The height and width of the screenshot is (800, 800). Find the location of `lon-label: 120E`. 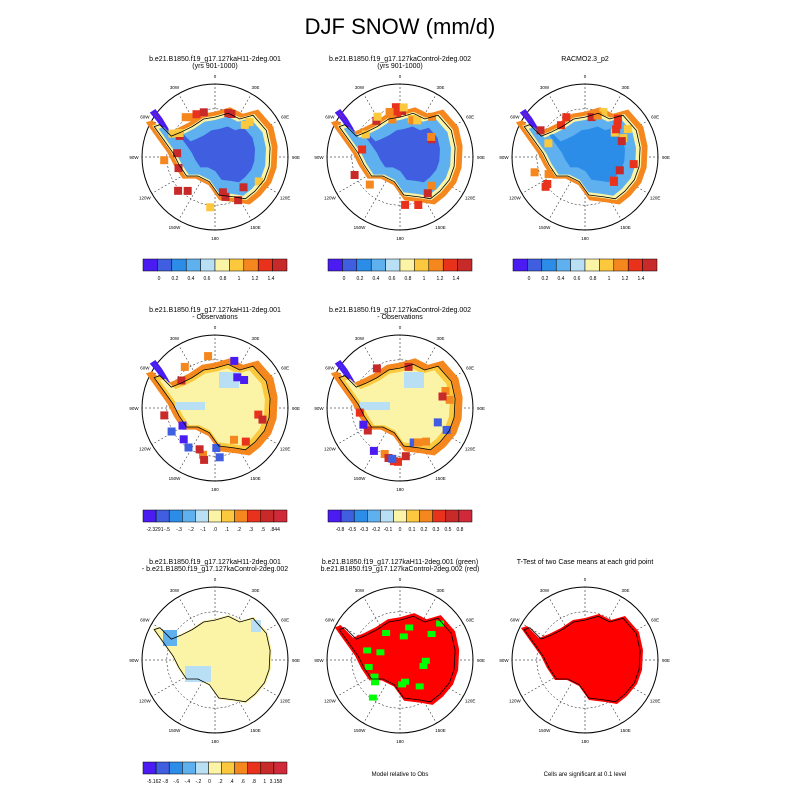

lon-label: 120E is located at coordinates (285, 198).